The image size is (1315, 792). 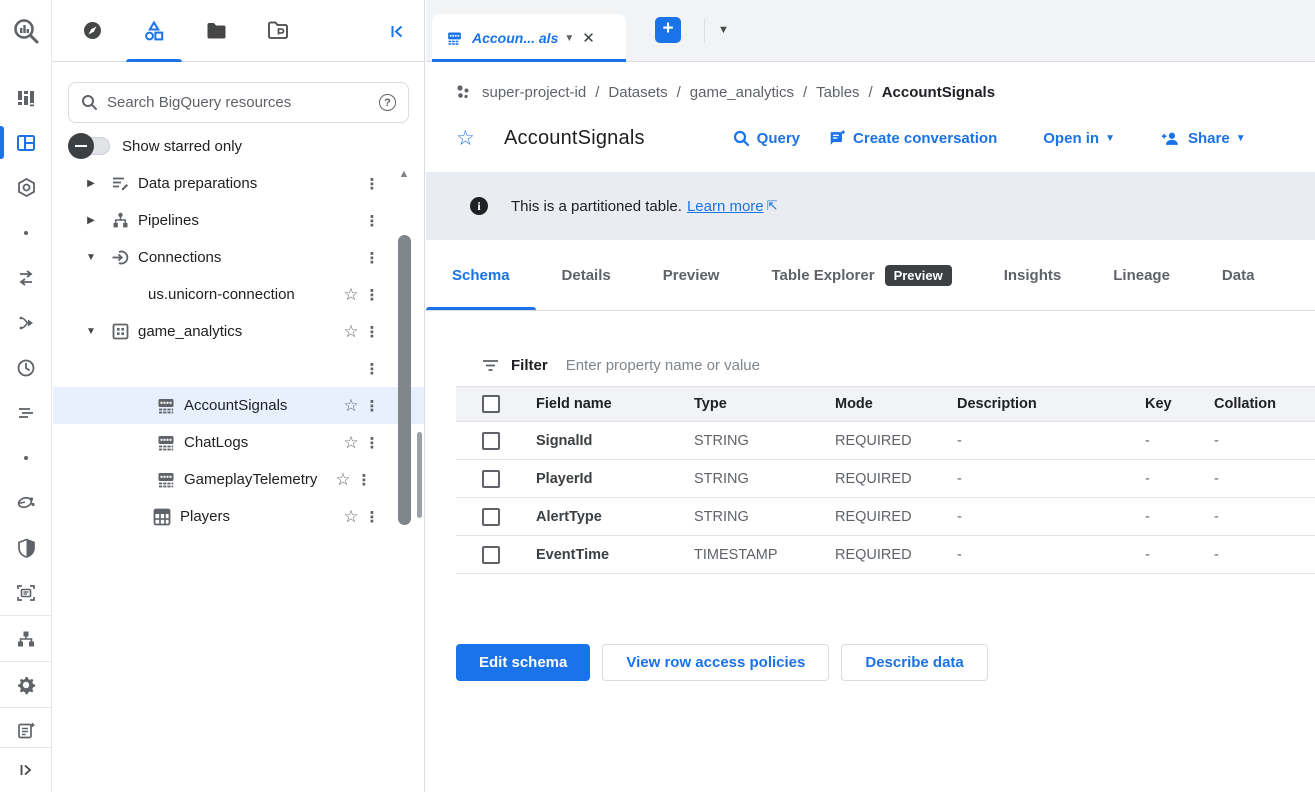 I want to click on capacity-icon, so click(x=26, y=412).